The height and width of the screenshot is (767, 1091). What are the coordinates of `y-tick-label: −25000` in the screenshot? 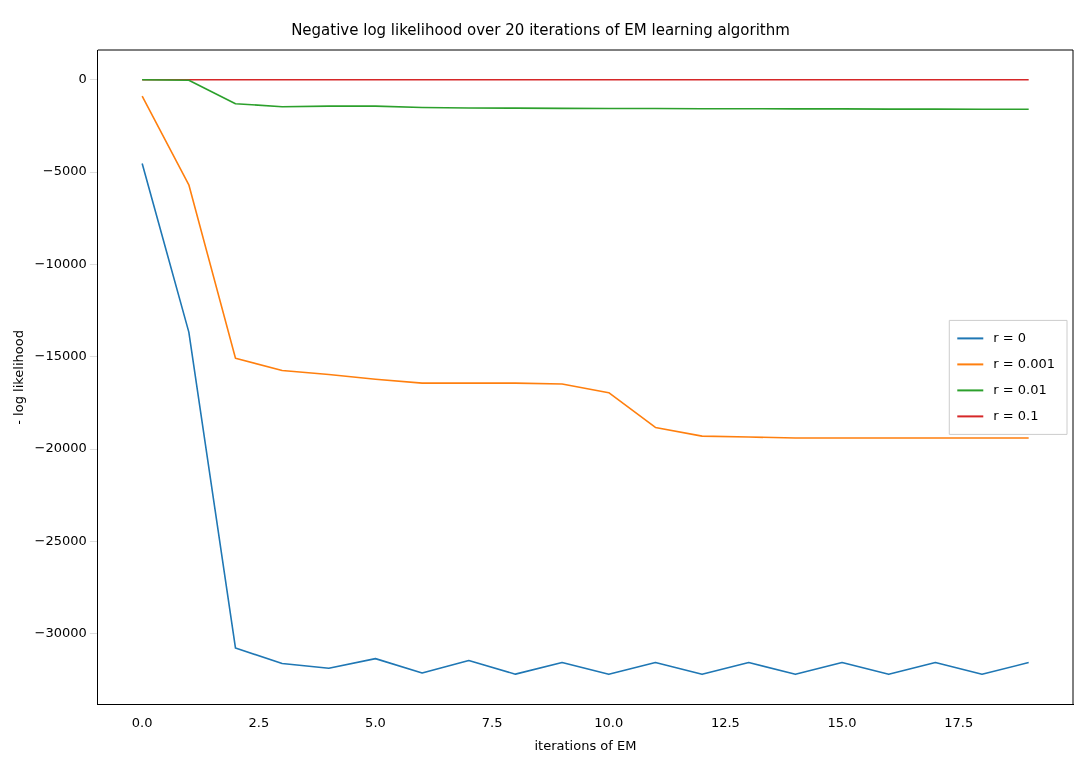 It's located at (60, 540).